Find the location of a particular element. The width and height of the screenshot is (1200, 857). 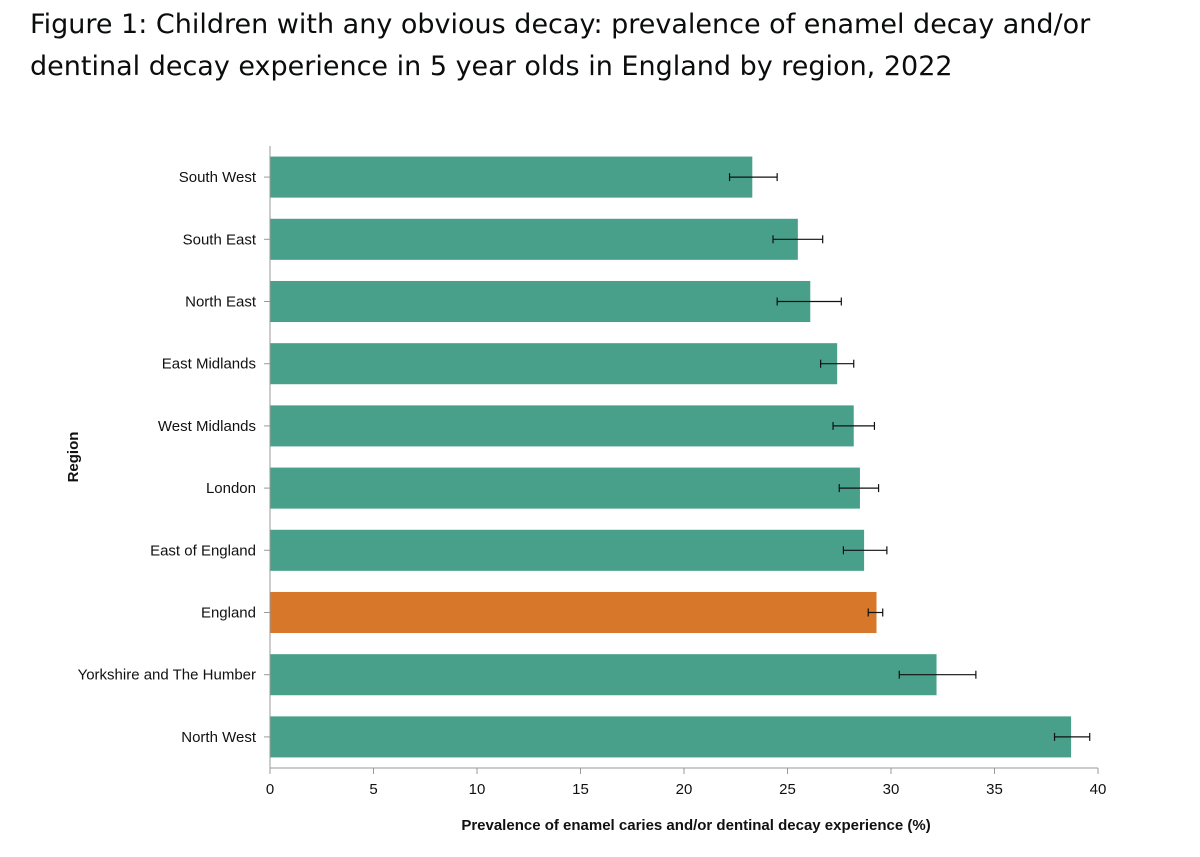

x-ticks-group: 0 5 10 15 20 25 30 35 40 is located at coordinates (686, 783).